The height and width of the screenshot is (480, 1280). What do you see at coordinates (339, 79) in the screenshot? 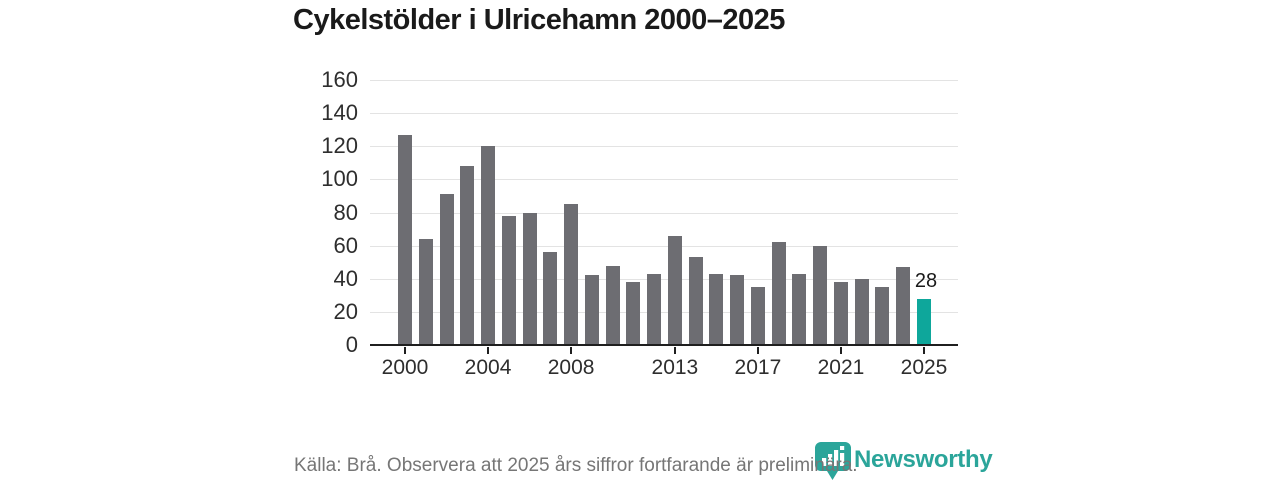
I see `y-axis-tick-label-160: 160` at bounding box center [339, 79].